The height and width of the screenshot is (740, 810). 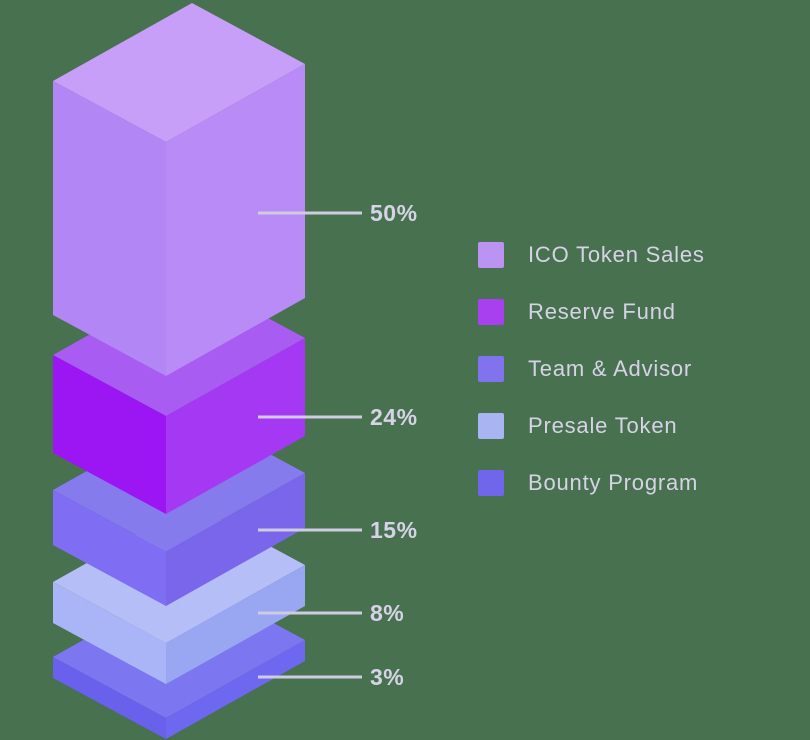 I want to click on legend-swatch-ico-token-sales, so click(x=491, y=255).